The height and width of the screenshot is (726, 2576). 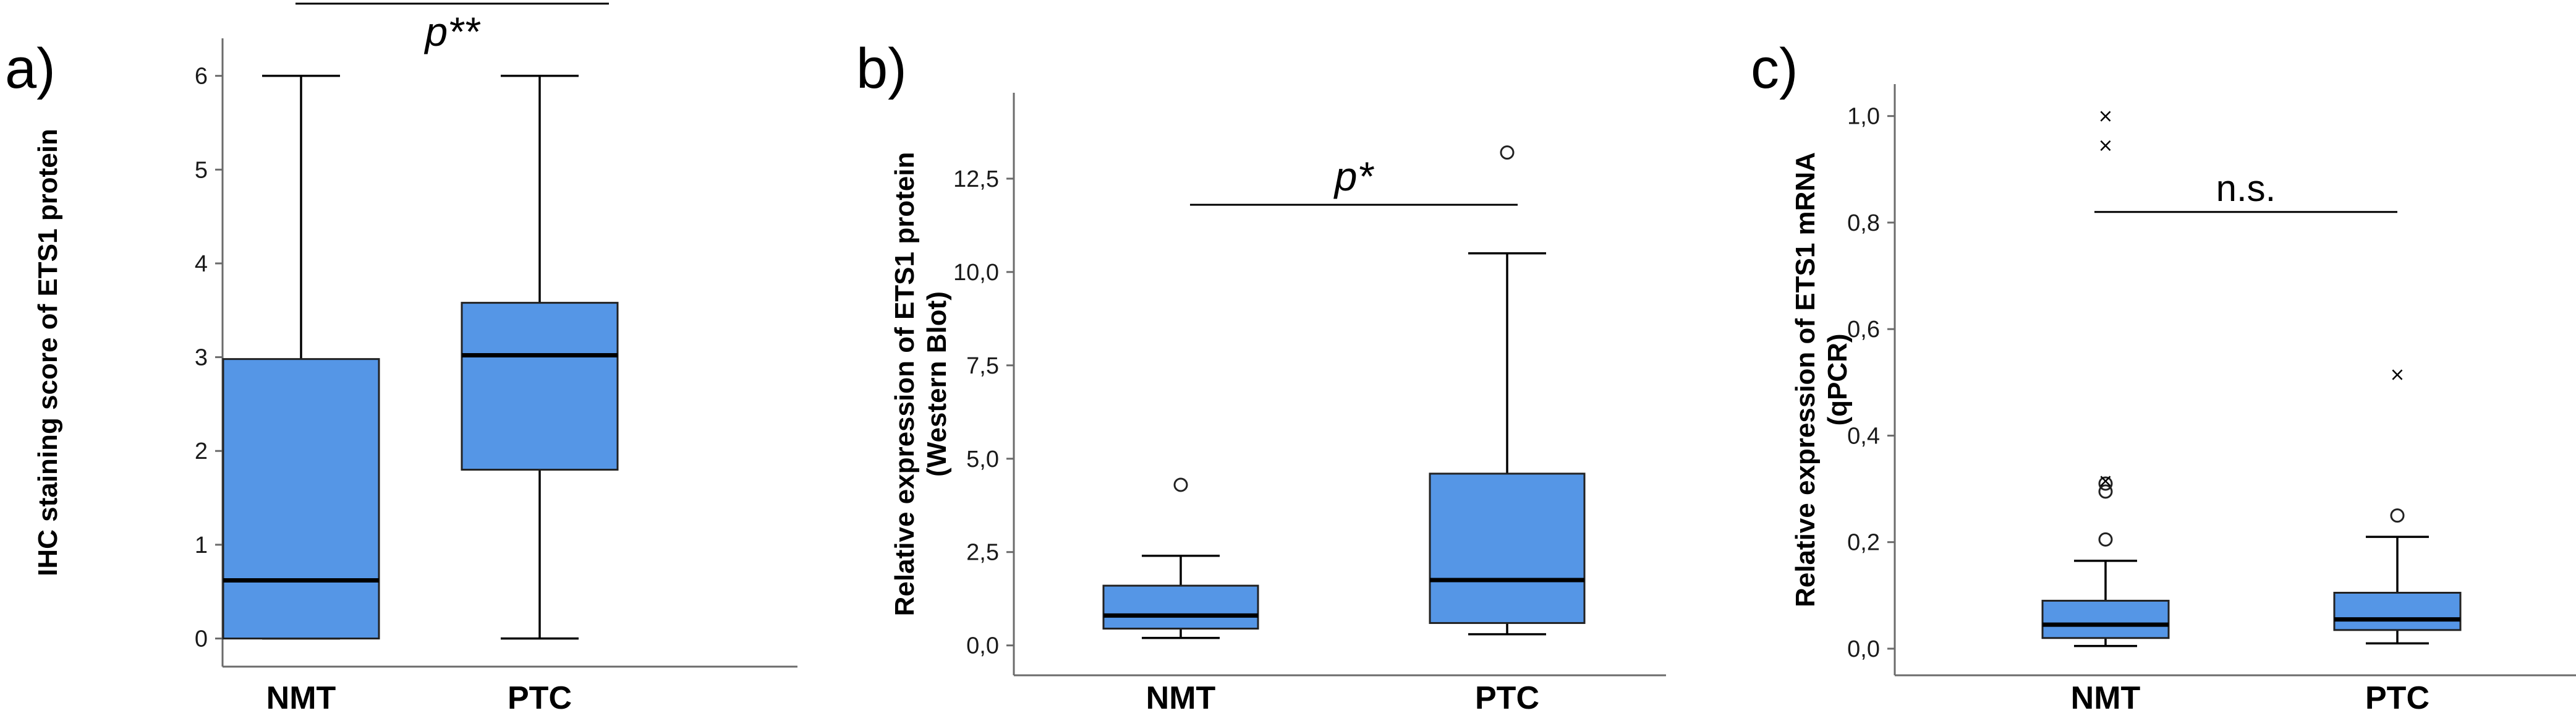 What do you see at coordinates (201, 545) in the screenshot?
I see `y-tick-label: 1` at bounding box center [201, 545].